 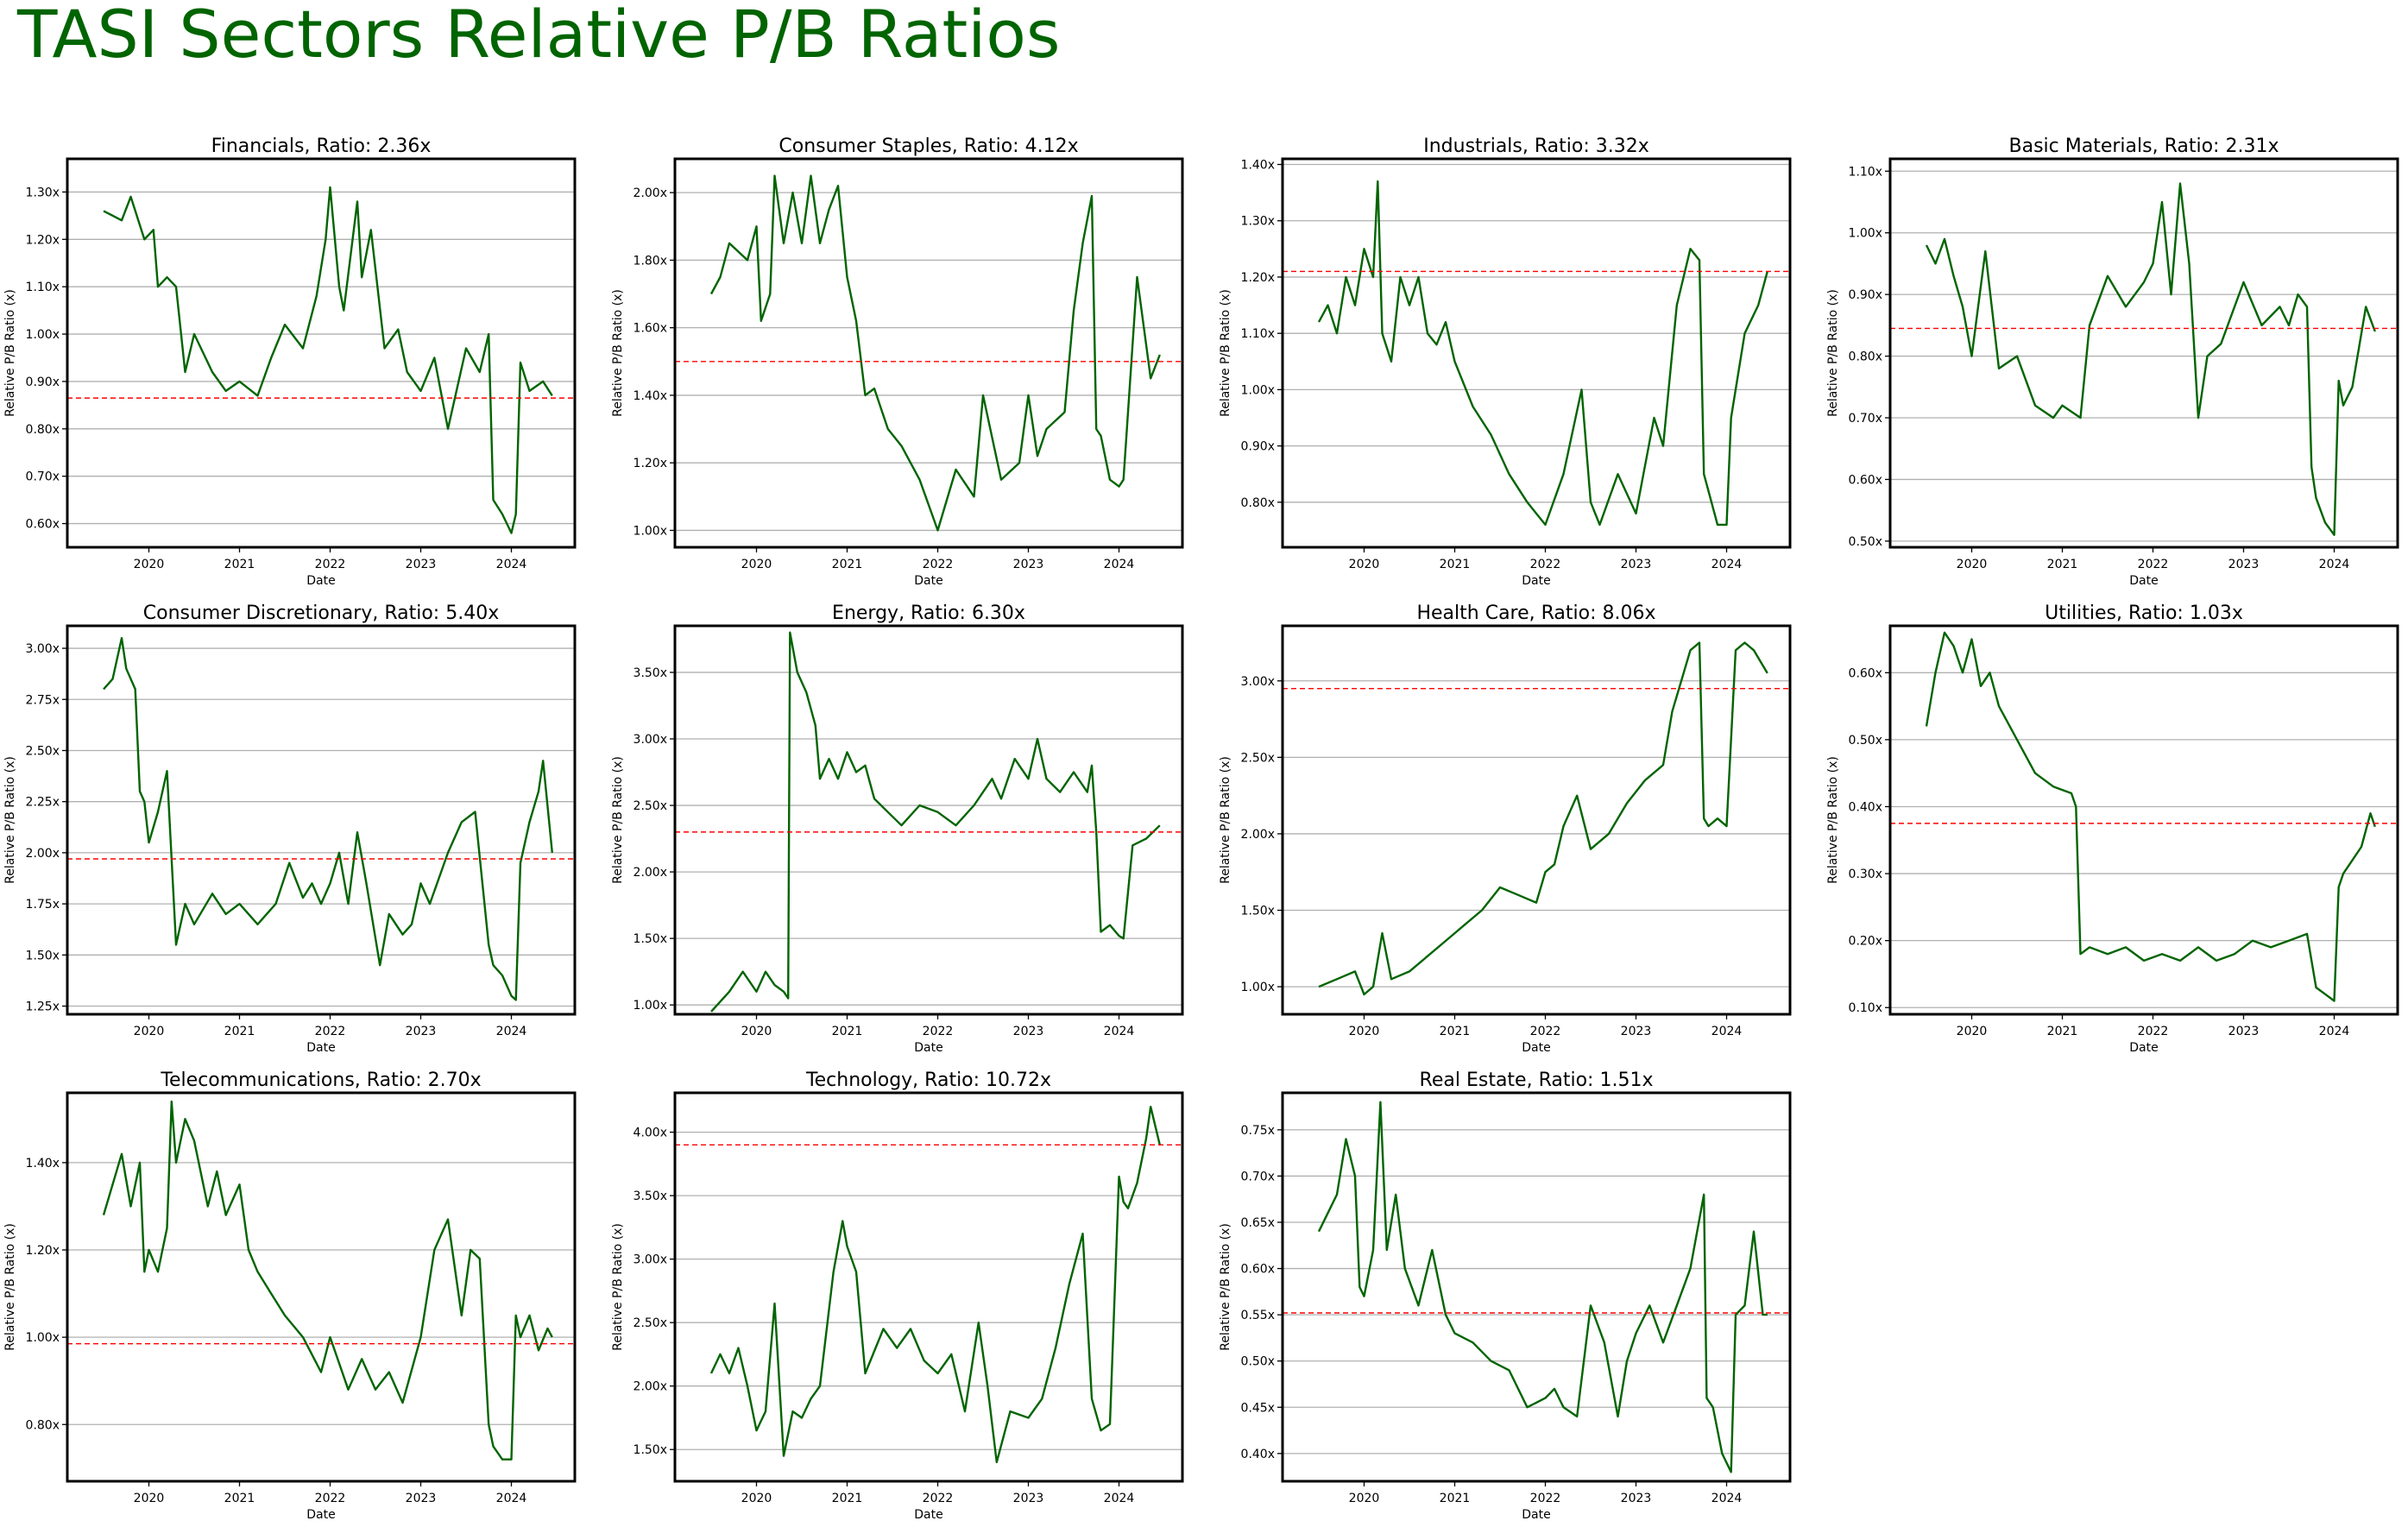 What do you see at coordinates (43, 700) in the screenshot?
I see `y-tick-label: 2.75x` at bounding box center [43, 700].